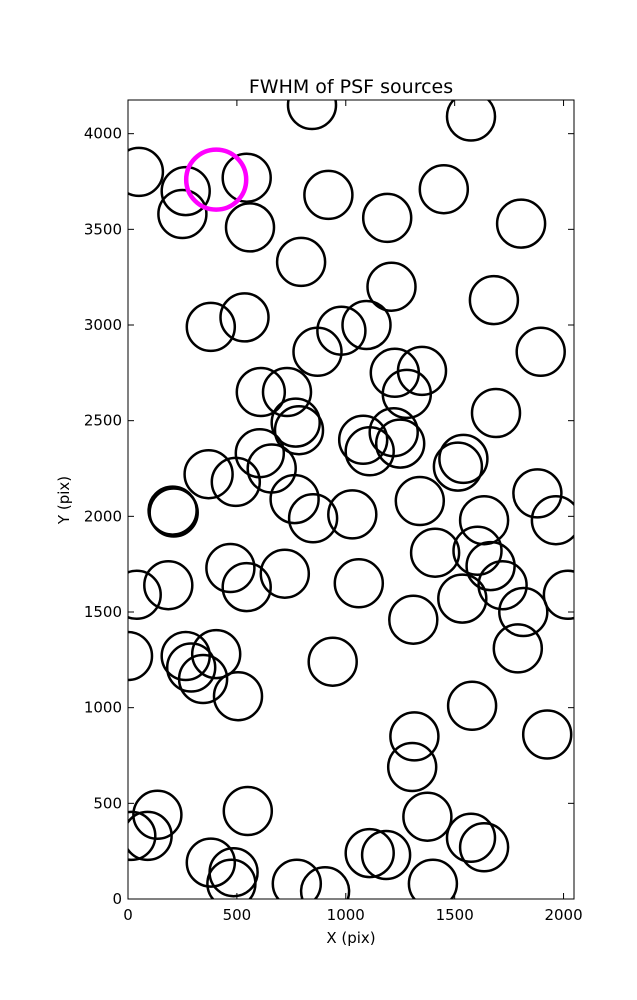 The height and width of the screenshot is (1000, 637). Describe the element at coordinates (107, 803) in the screenshot. I see `y-tick-label: 500` at that location.